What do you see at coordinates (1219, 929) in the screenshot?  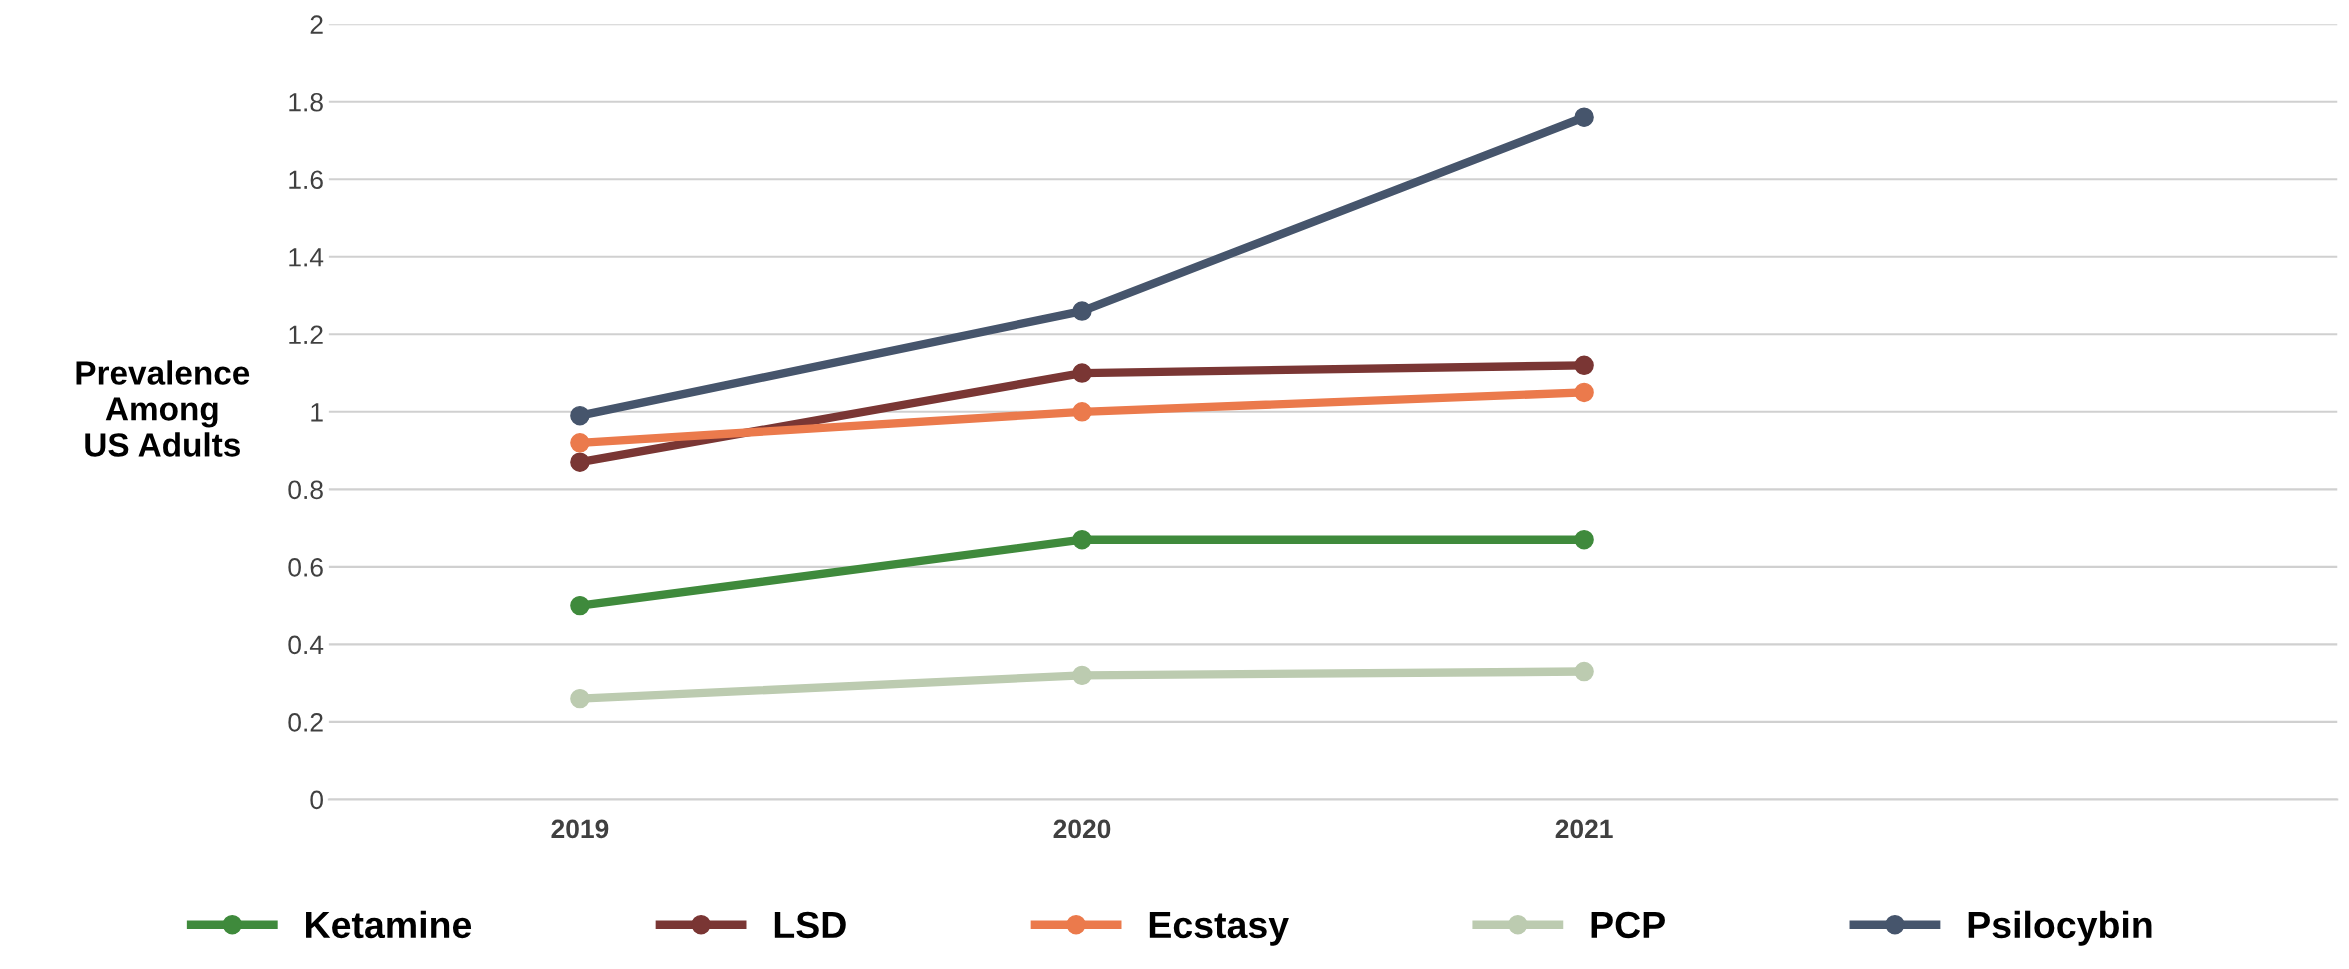 I see `legend-label: Ecstasy` at bounding box center [1219, 929].